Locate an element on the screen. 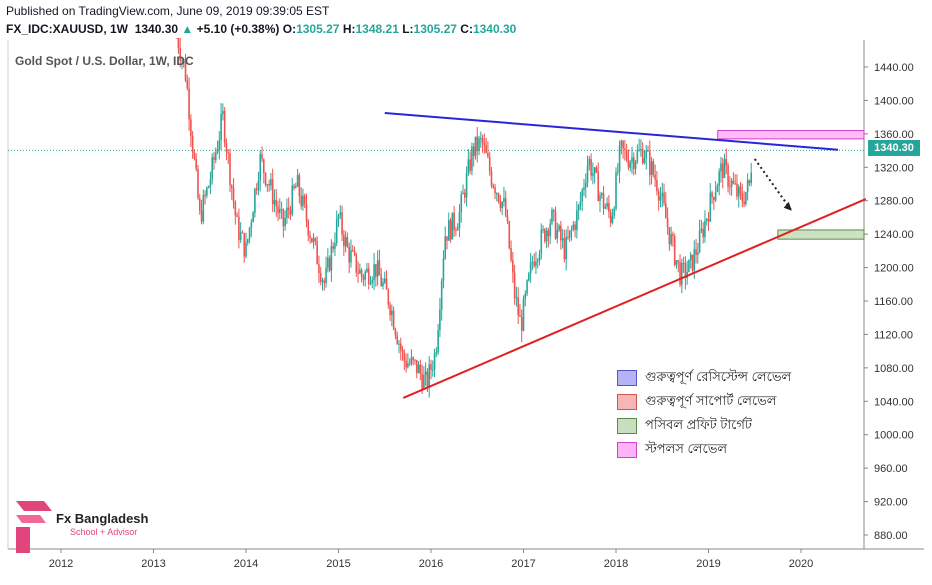 Image resolution: width=932 pixels, height=585 pixels. legend-item: গুরুত্বপূর্ণ সাপোর্ট লেভেল is located at coordinates (704, 402).